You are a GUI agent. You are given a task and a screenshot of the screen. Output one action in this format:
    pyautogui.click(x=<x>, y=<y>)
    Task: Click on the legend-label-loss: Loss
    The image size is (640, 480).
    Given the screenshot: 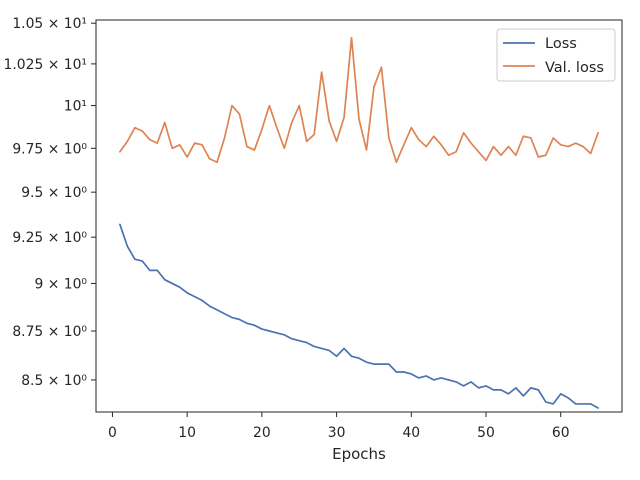 What is the action you would take?
    pyautogui.click(x=561, y=44)
    